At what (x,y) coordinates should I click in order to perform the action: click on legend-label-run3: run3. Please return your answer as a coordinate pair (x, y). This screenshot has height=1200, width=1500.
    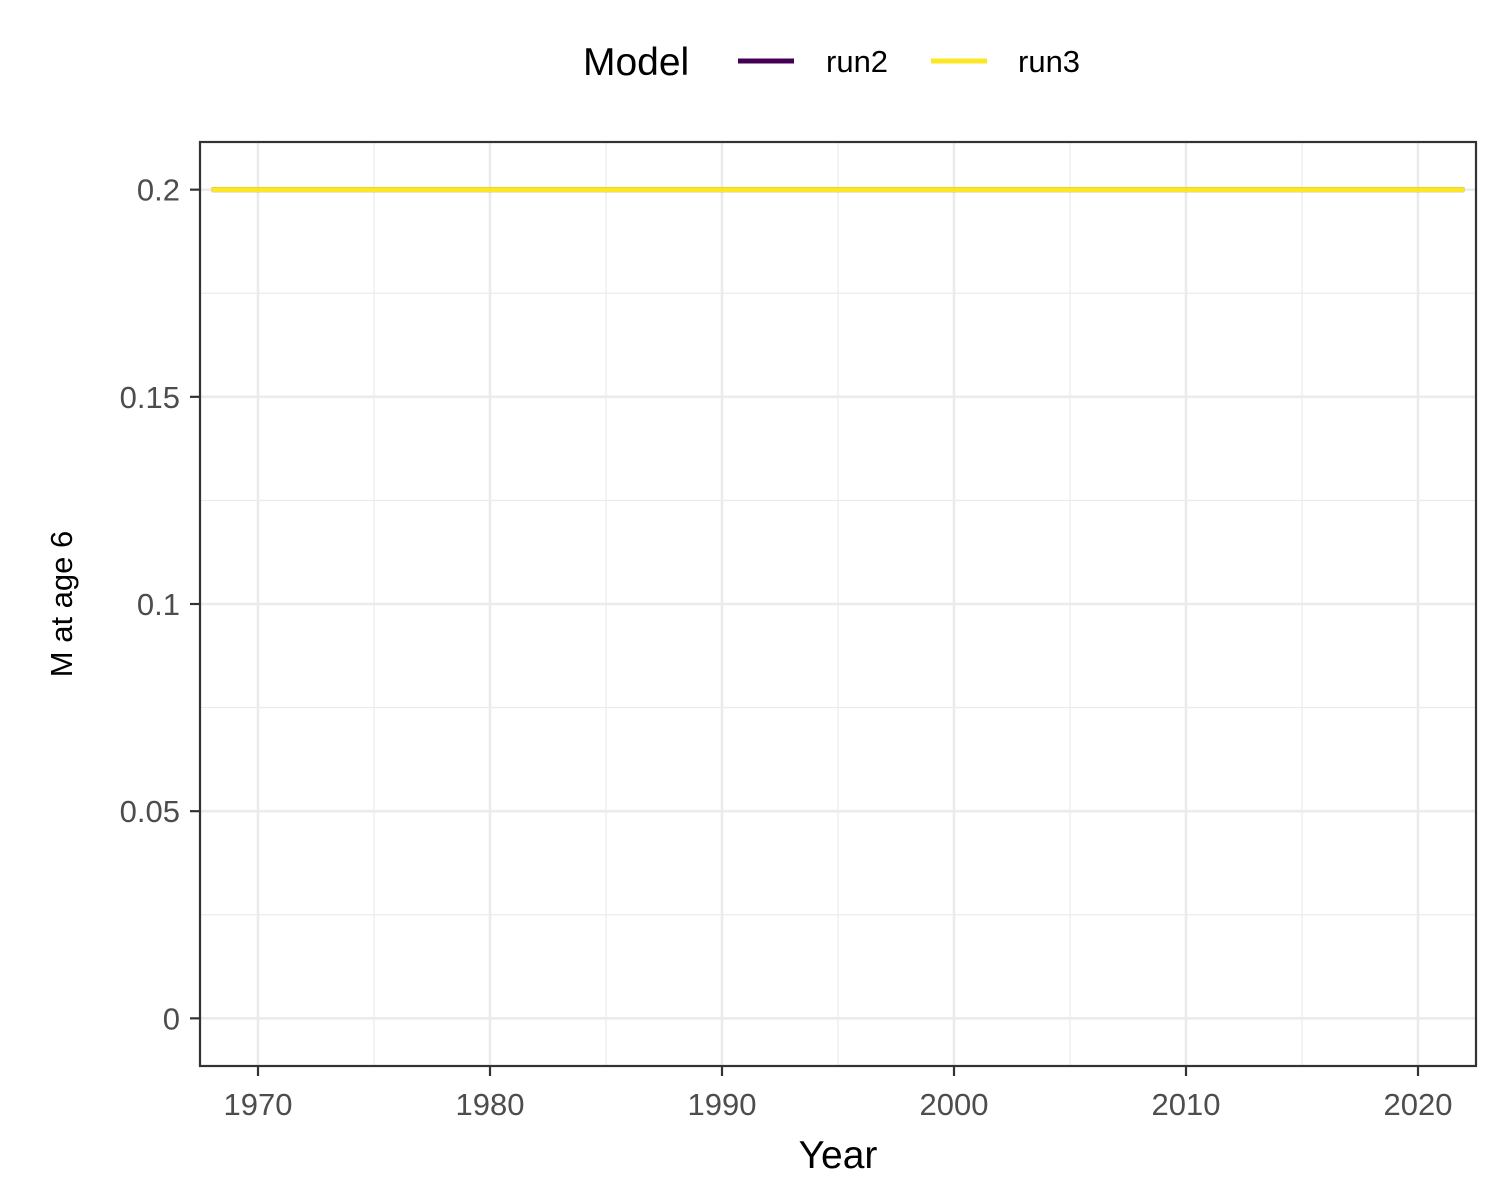
    Looking at the image, I should click on (1049, 61).